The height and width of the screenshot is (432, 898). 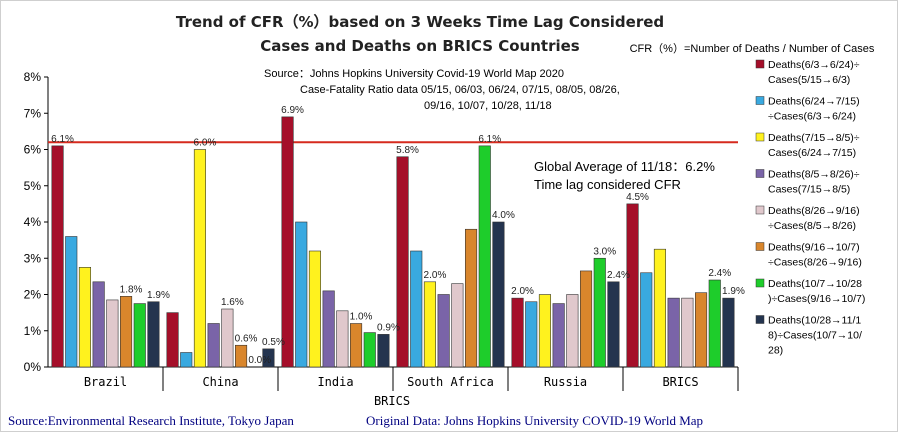 I want to click on y-tick-label: 3%, so click(x=33, y=258).